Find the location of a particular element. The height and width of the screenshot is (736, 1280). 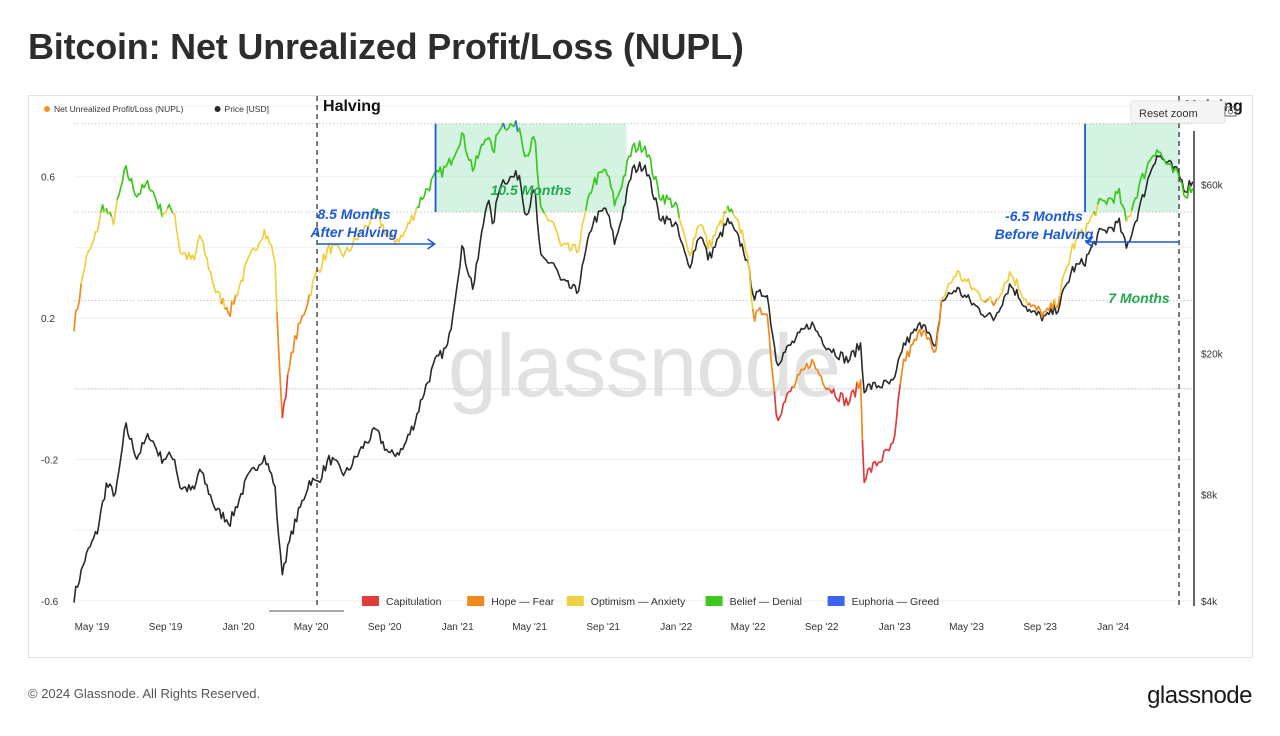

y-right-tick-label: $8k is located at coordinates (1209, 495).